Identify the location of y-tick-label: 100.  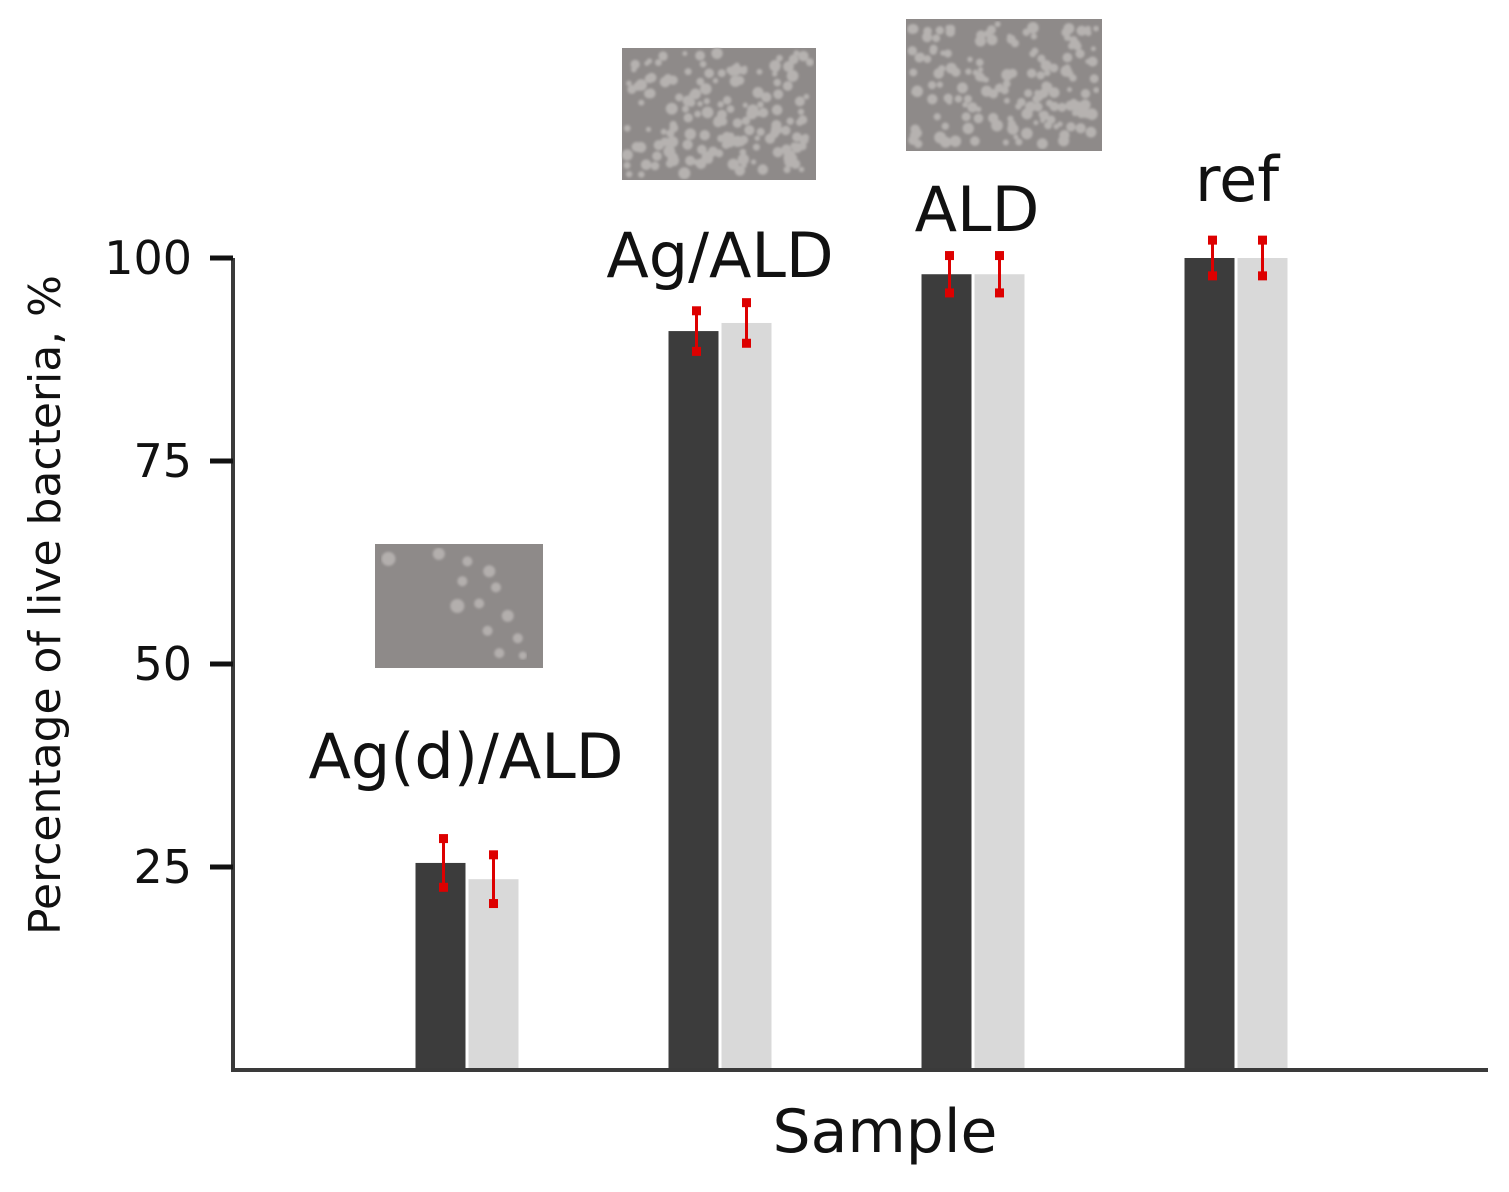
(148, 258).